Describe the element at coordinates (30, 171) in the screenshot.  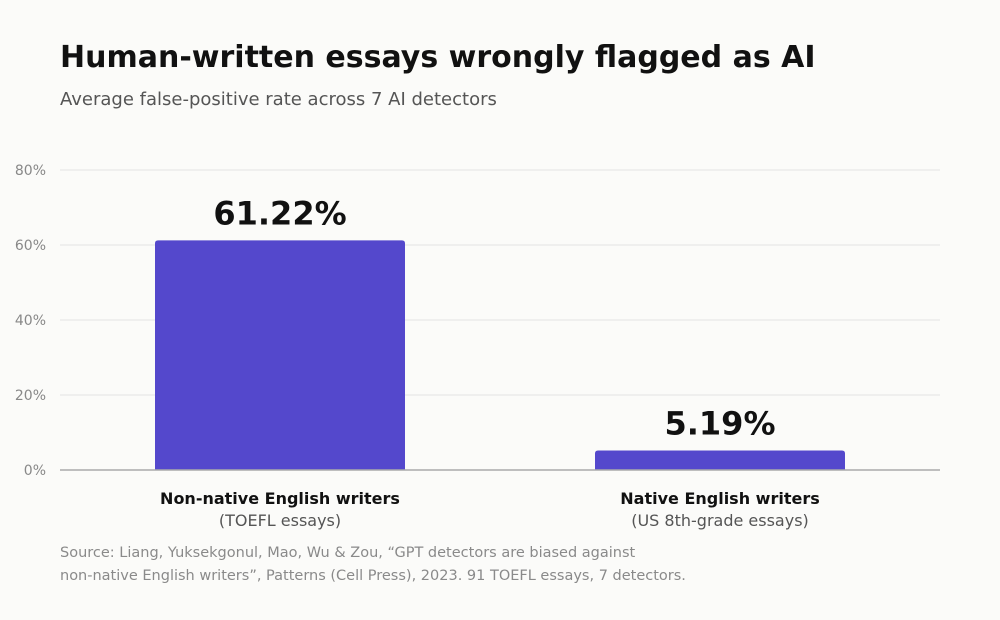
I see `y-tick-label: 80%` at that location.